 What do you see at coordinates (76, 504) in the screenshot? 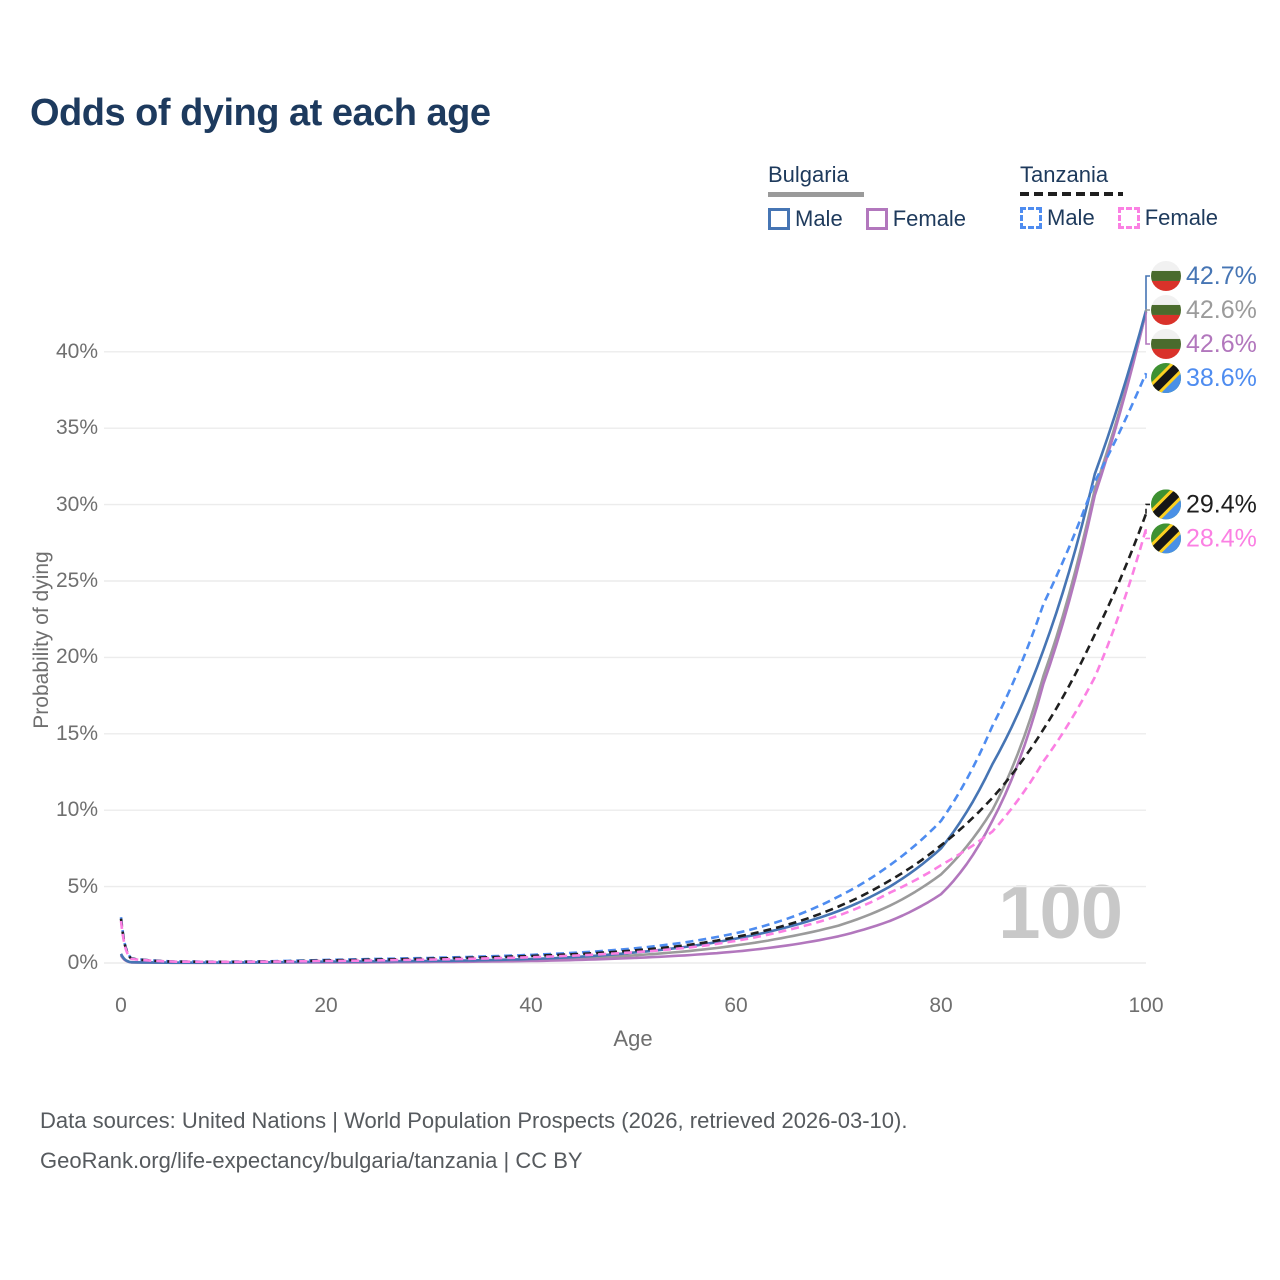
I see `y-tick-label: 30%` at bounding box center [76, 504].